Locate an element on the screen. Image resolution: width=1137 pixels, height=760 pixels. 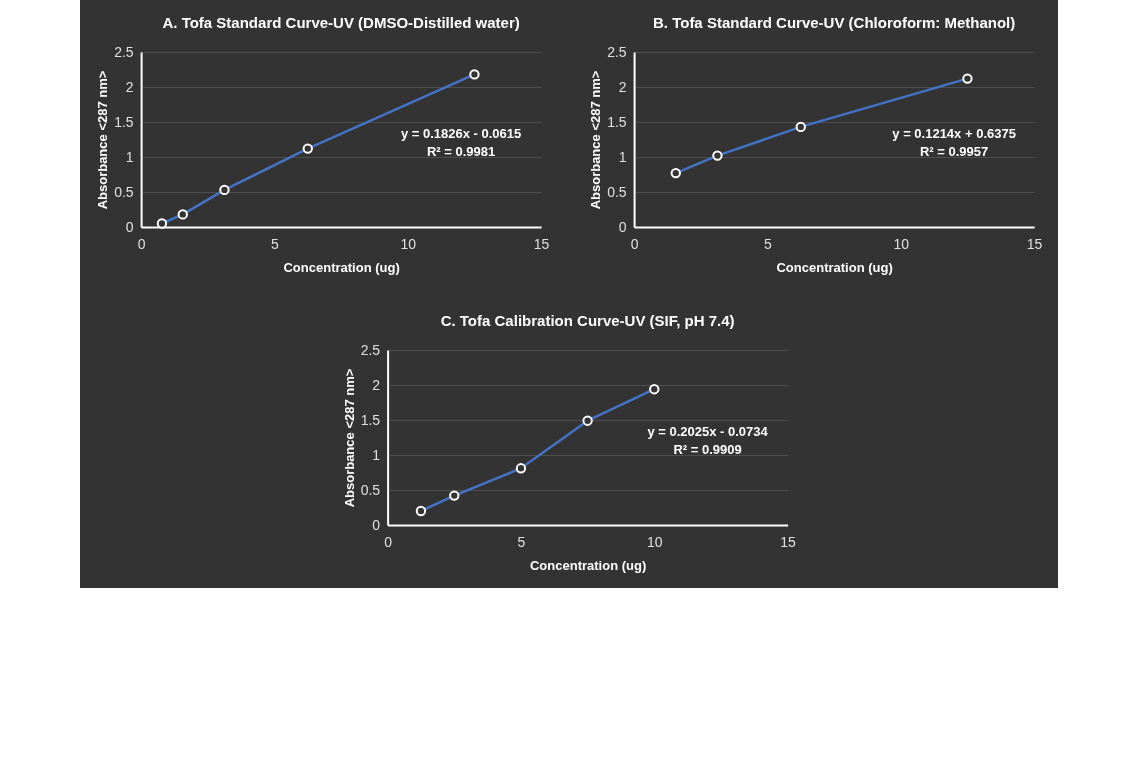
annotation: R² = 0.9957 is located at coordinates (953, 151).